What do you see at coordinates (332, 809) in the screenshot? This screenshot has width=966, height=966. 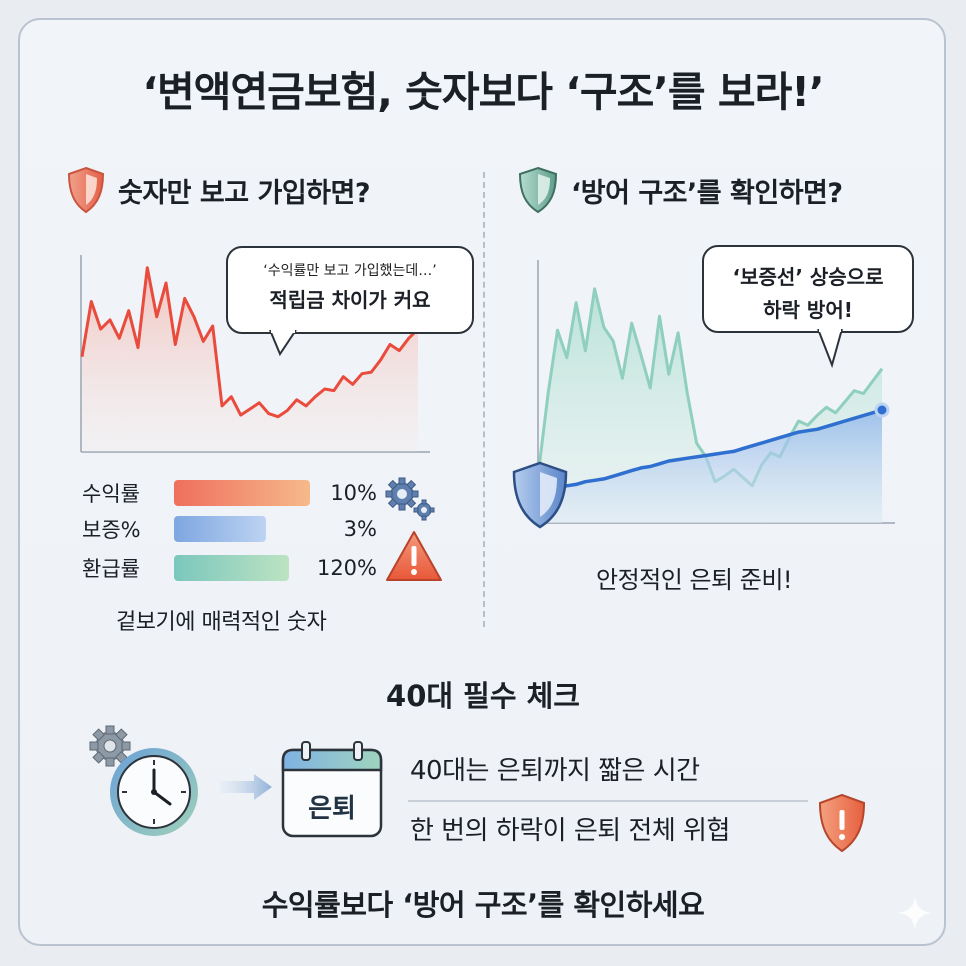 I see `calendar-label: 은퇴` at bounding box center [332, 809].